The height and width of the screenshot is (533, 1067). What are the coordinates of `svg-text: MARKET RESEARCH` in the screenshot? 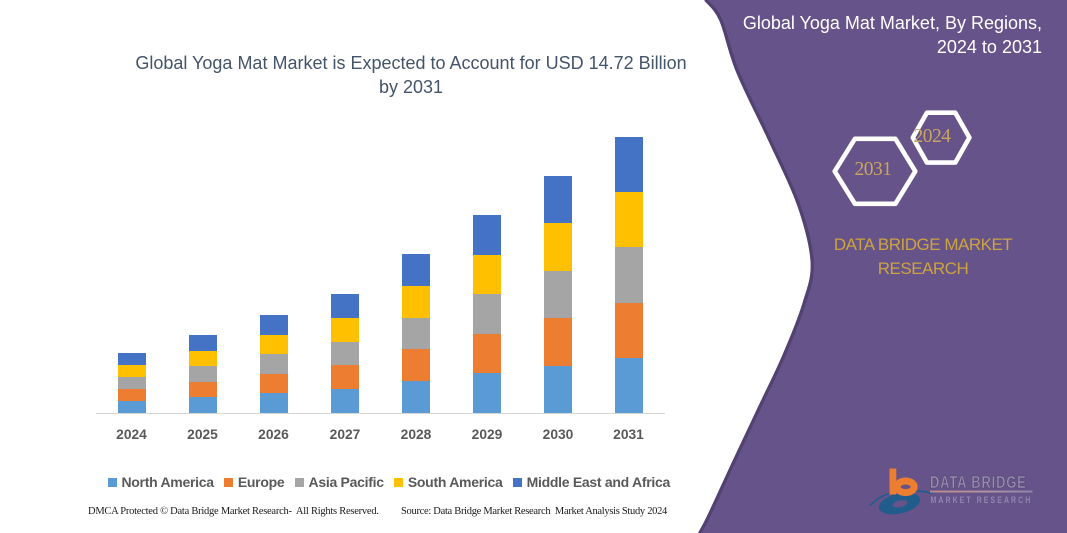 It's located at (982, 500).